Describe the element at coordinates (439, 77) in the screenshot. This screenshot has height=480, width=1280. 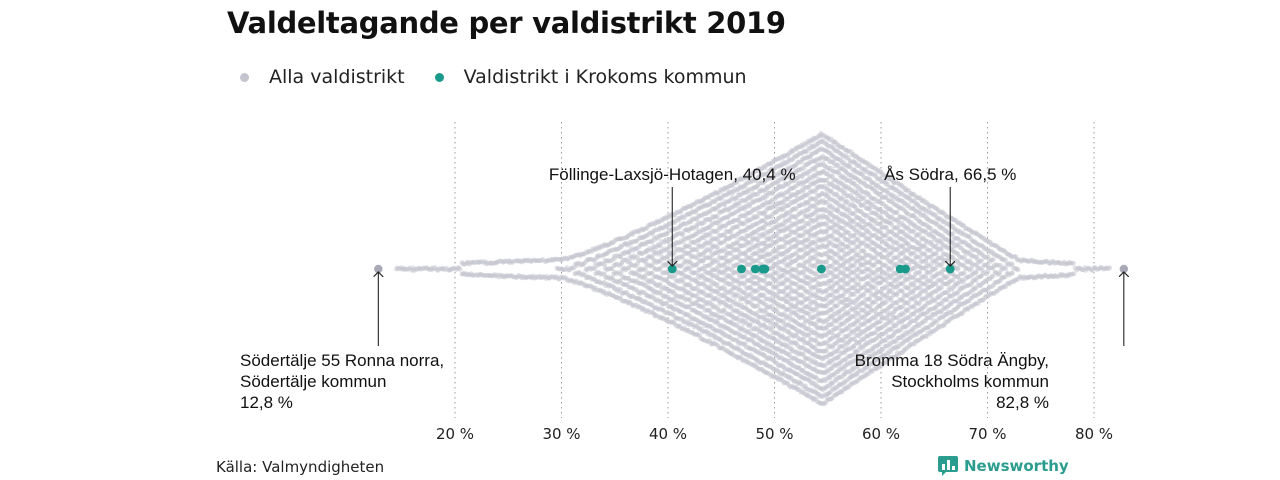
I see `legend-dot-krokom` at that location.